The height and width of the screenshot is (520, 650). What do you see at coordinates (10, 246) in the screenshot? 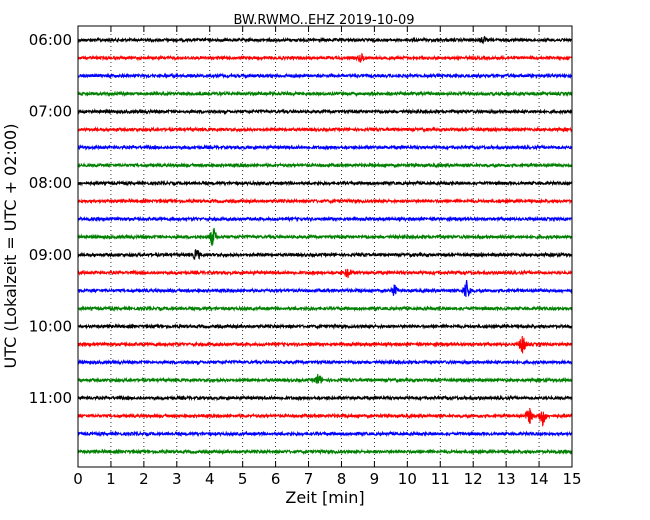
I see `y-axis-label: UTC (Lokalzeit = UTC + 02:00)` at bounding box center [10, 246].